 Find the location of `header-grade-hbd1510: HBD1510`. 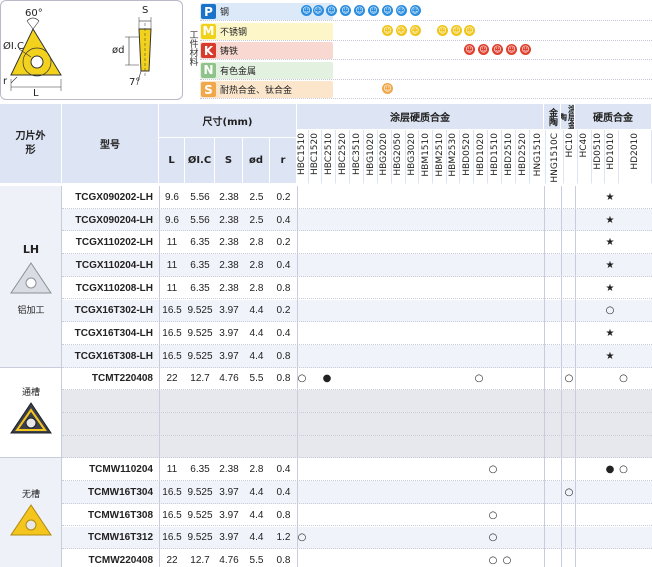

header-grade-hbd1510: HBD1510 is located at coordinates (495, 157).